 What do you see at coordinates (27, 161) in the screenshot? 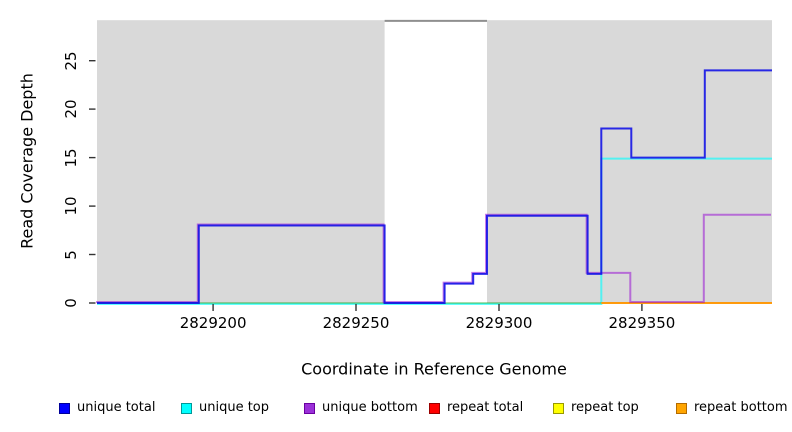
I see `y-axis-title: Read Coverage Depth` at bounding box center [27, 161].